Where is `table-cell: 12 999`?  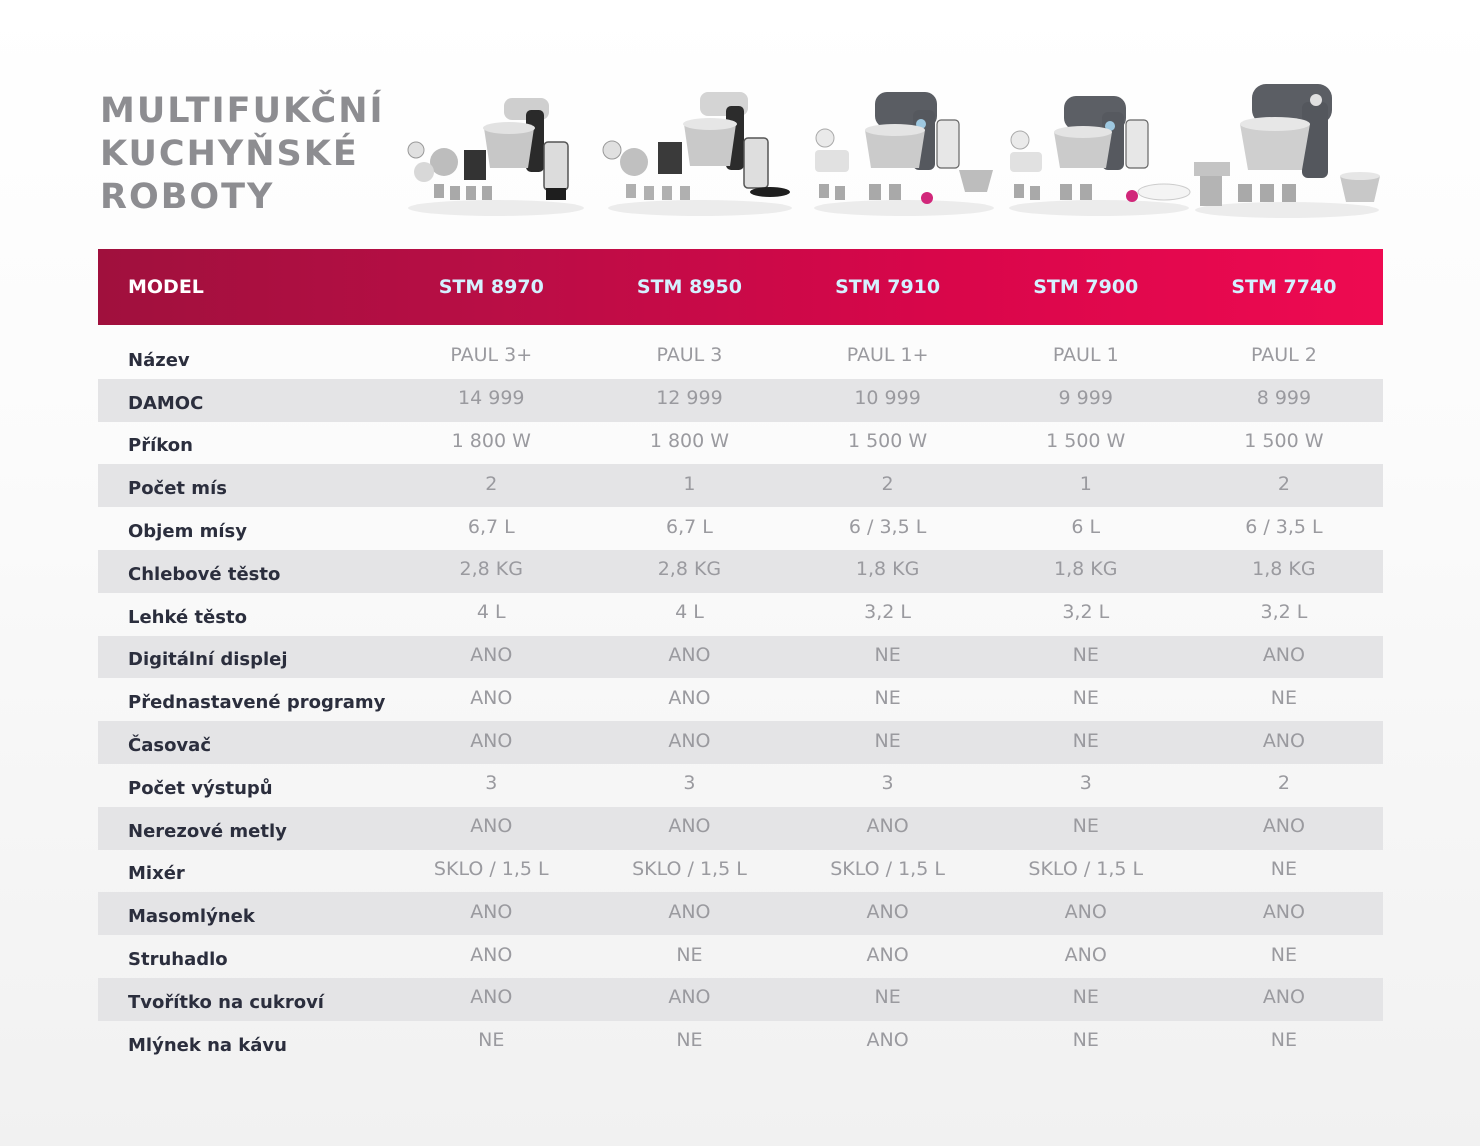
table-cell: 12 999 is located at coordinates (689, 398).